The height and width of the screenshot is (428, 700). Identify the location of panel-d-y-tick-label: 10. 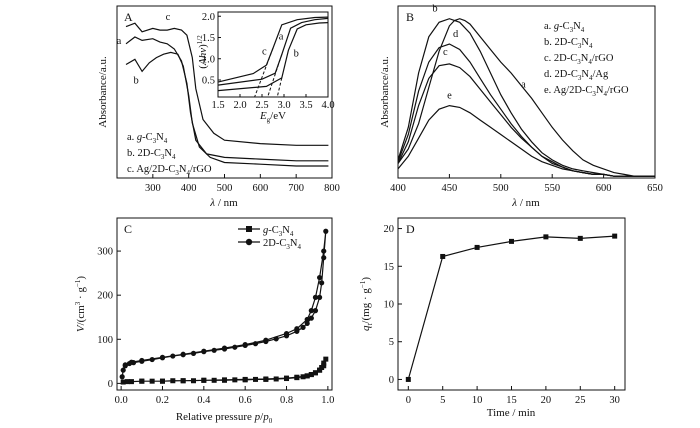
(389, 305).